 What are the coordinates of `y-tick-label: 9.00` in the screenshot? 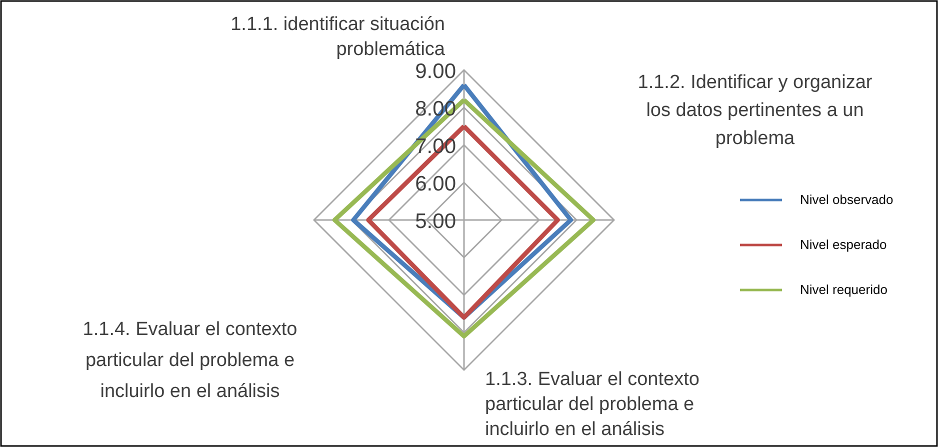 It's located at (435, 71).